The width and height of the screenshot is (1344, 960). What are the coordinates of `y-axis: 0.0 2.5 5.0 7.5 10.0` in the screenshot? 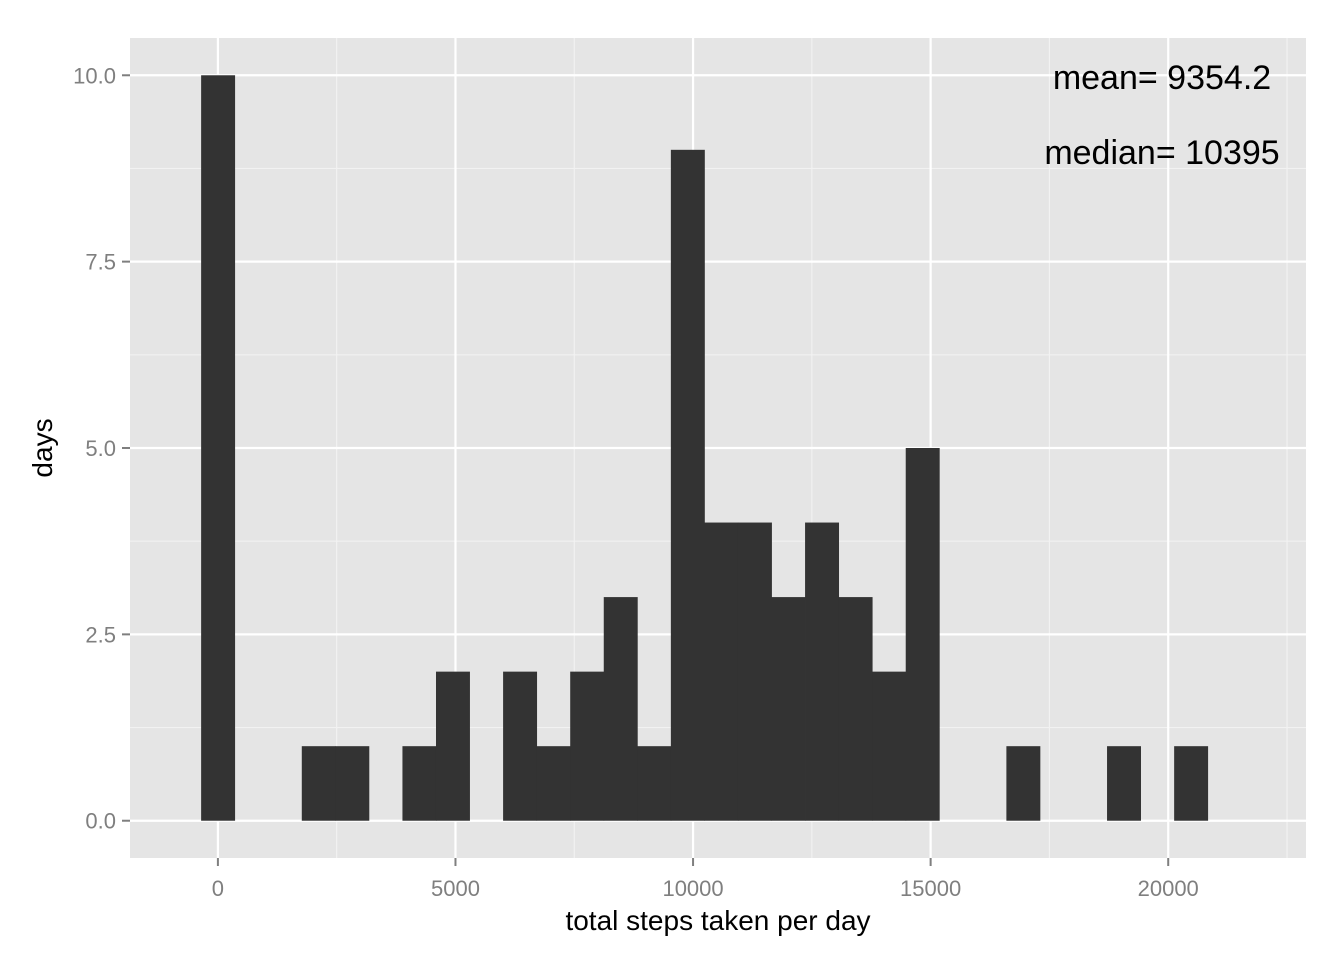 It's located at (101, 448).